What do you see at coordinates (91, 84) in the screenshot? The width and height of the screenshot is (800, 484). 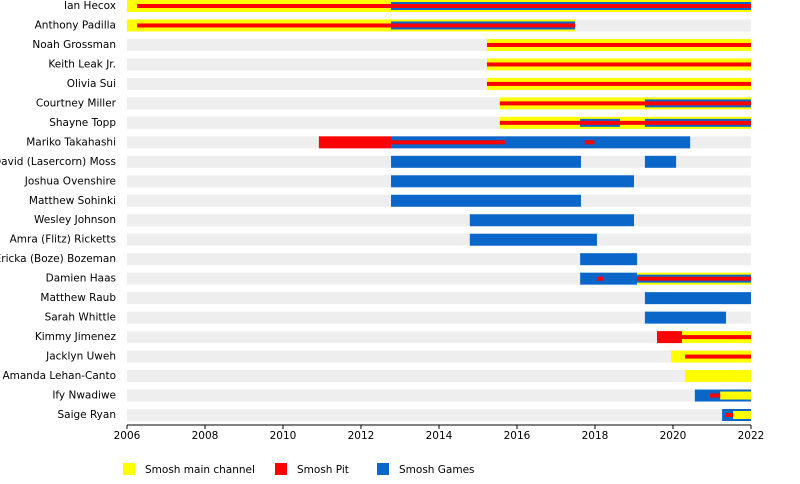 I see `row-label: Olivia Sui` at bounding box center [91, 84].